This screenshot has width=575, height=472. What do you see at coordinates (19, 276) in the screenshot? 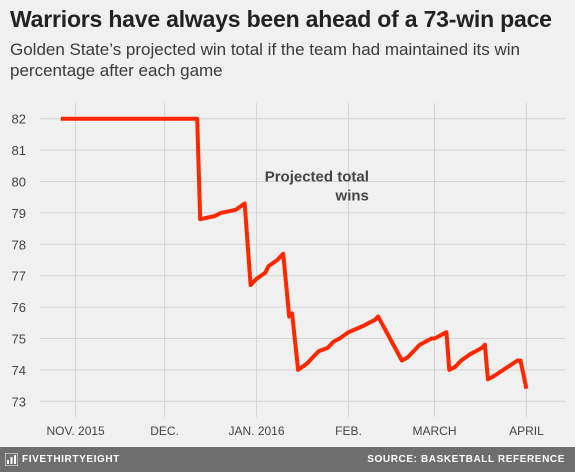
I see `y-tick-label: 77` at bounding box center [19, 276].